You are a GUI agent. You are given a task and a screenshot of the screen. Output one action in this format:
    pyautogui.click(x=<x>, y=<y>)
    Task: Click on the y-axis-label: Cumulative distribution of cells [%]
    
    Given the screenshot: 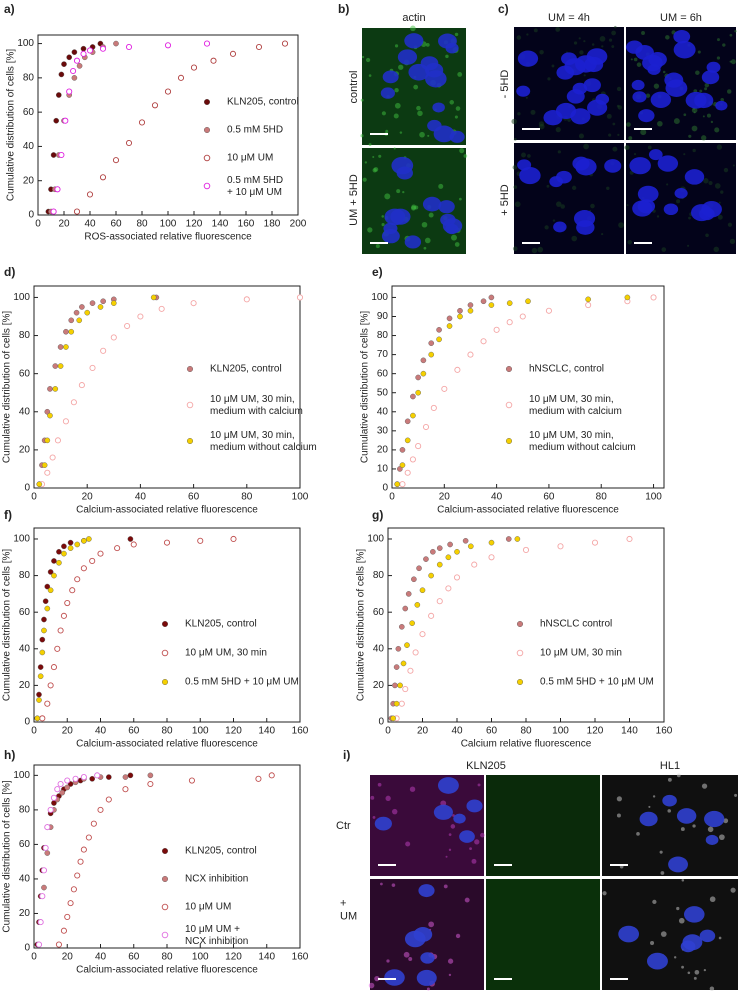 What is the action you would take?
    pyautogui.click(x=365, y=387)
    